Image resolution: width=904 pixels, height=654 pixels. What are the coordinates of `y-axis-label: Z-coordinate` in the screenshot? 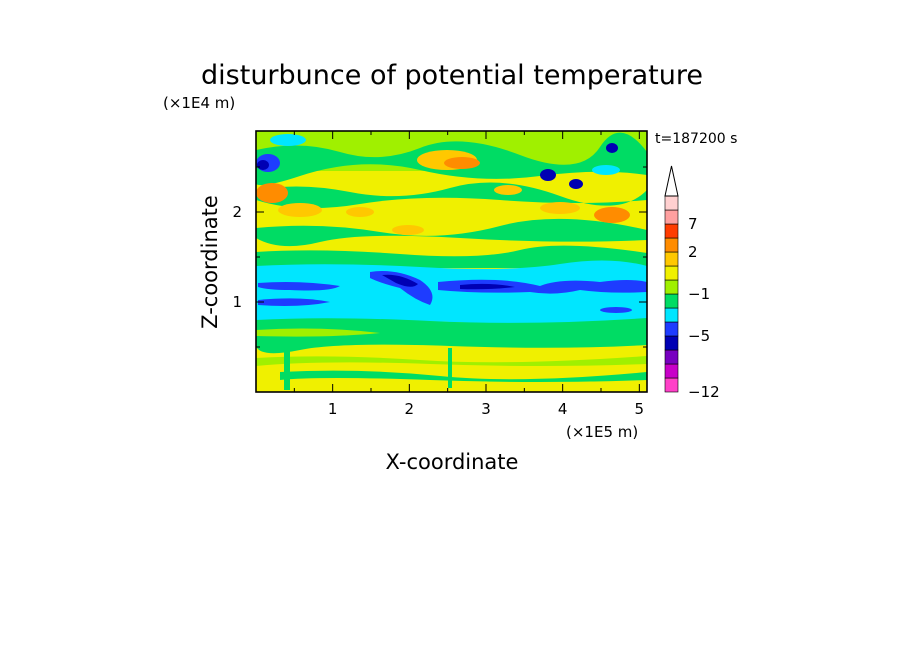 It's located at (210, 262).